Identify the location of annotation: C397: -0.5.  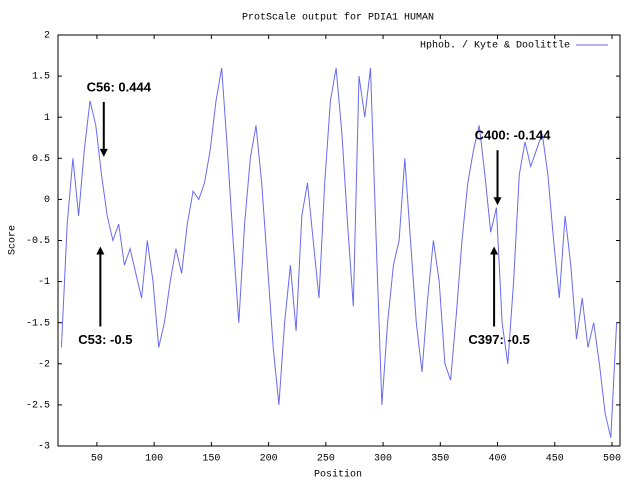
(498, 339).